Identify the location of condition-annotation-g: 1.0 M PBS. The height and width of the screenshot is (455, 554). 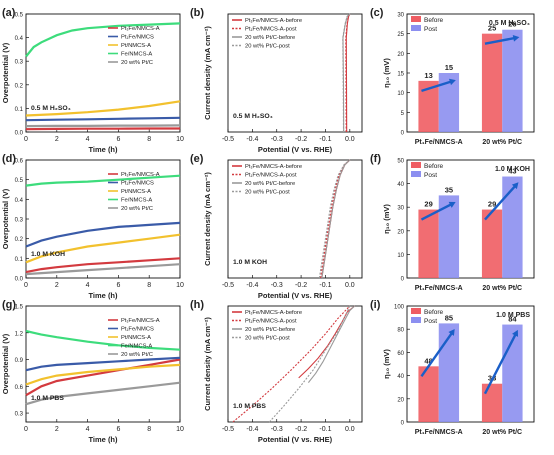
(47, 398).